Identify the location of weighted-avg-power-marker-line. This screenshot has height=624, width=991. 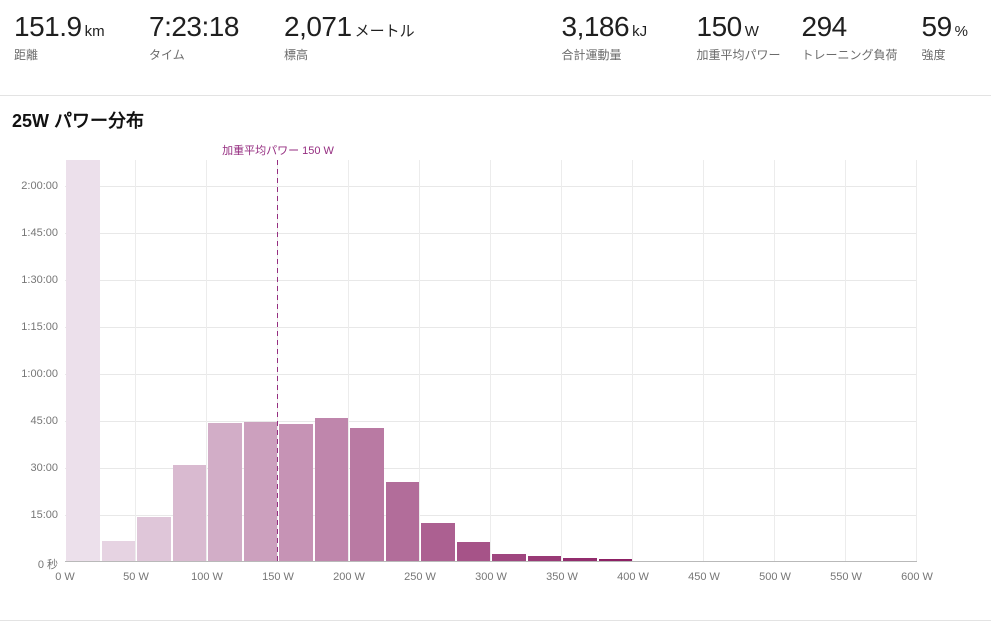
(277, 360).